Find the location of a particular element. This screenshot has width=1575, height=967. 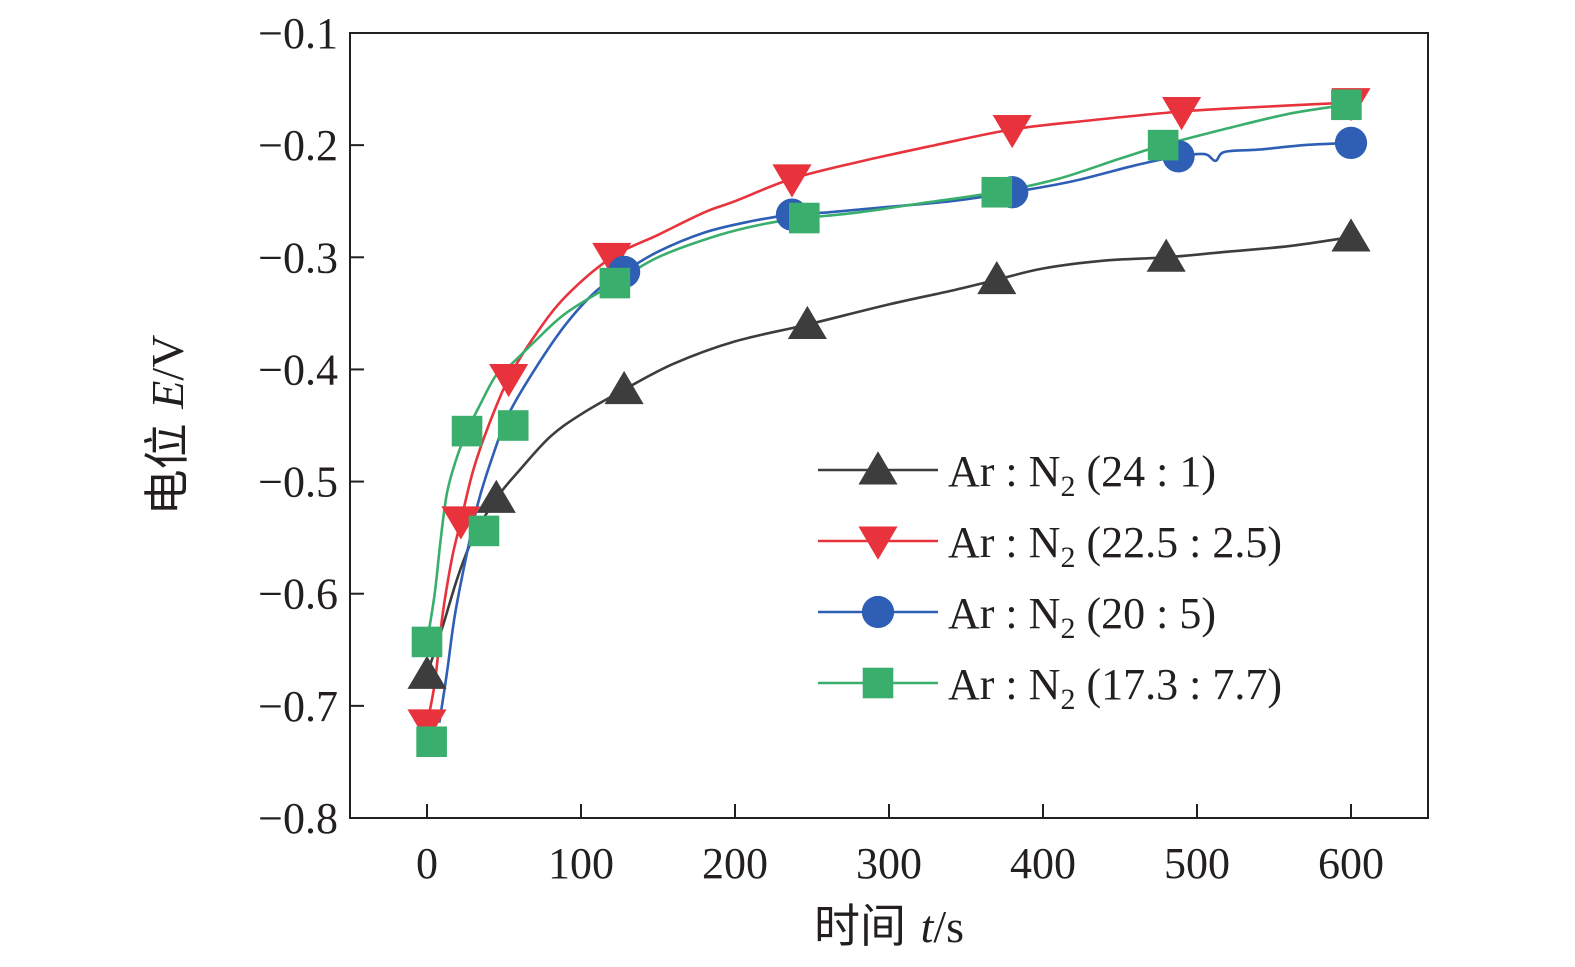

y-tick-label: −0.6 is located at coordinates (298, 594).